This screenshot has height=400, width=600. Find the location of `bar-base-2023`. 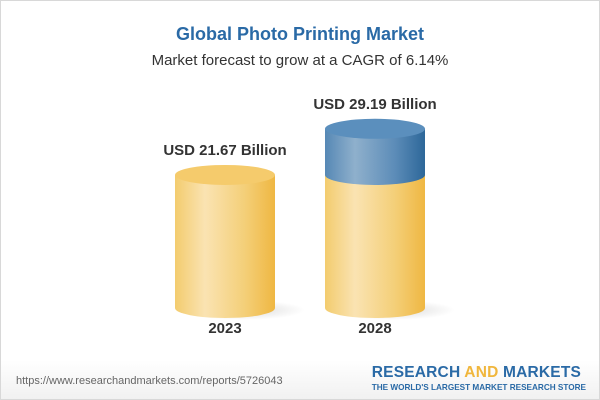

bar-base-2023 is located at coordinates (225, 246).